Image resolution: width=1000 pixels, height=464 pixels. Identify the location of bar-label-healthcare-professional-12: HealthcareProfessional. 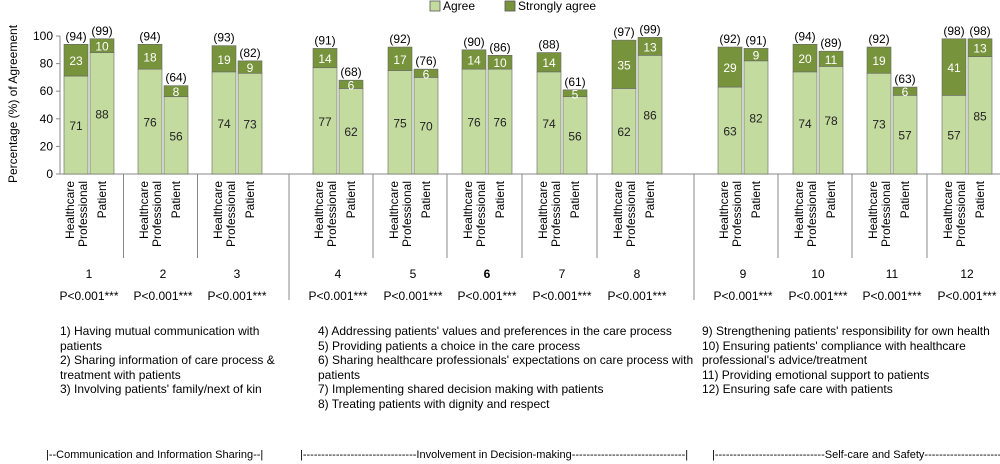
(954, 214).